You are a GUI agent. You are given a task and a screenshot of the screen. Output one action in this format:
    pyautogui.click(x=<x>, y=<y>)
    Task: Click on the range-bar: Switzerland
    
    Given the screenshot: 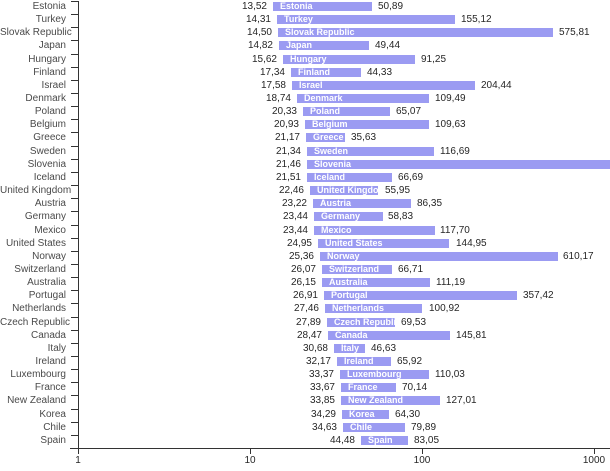 What is the action you would take?
    pyautogui.click(x=357, y=269)
    